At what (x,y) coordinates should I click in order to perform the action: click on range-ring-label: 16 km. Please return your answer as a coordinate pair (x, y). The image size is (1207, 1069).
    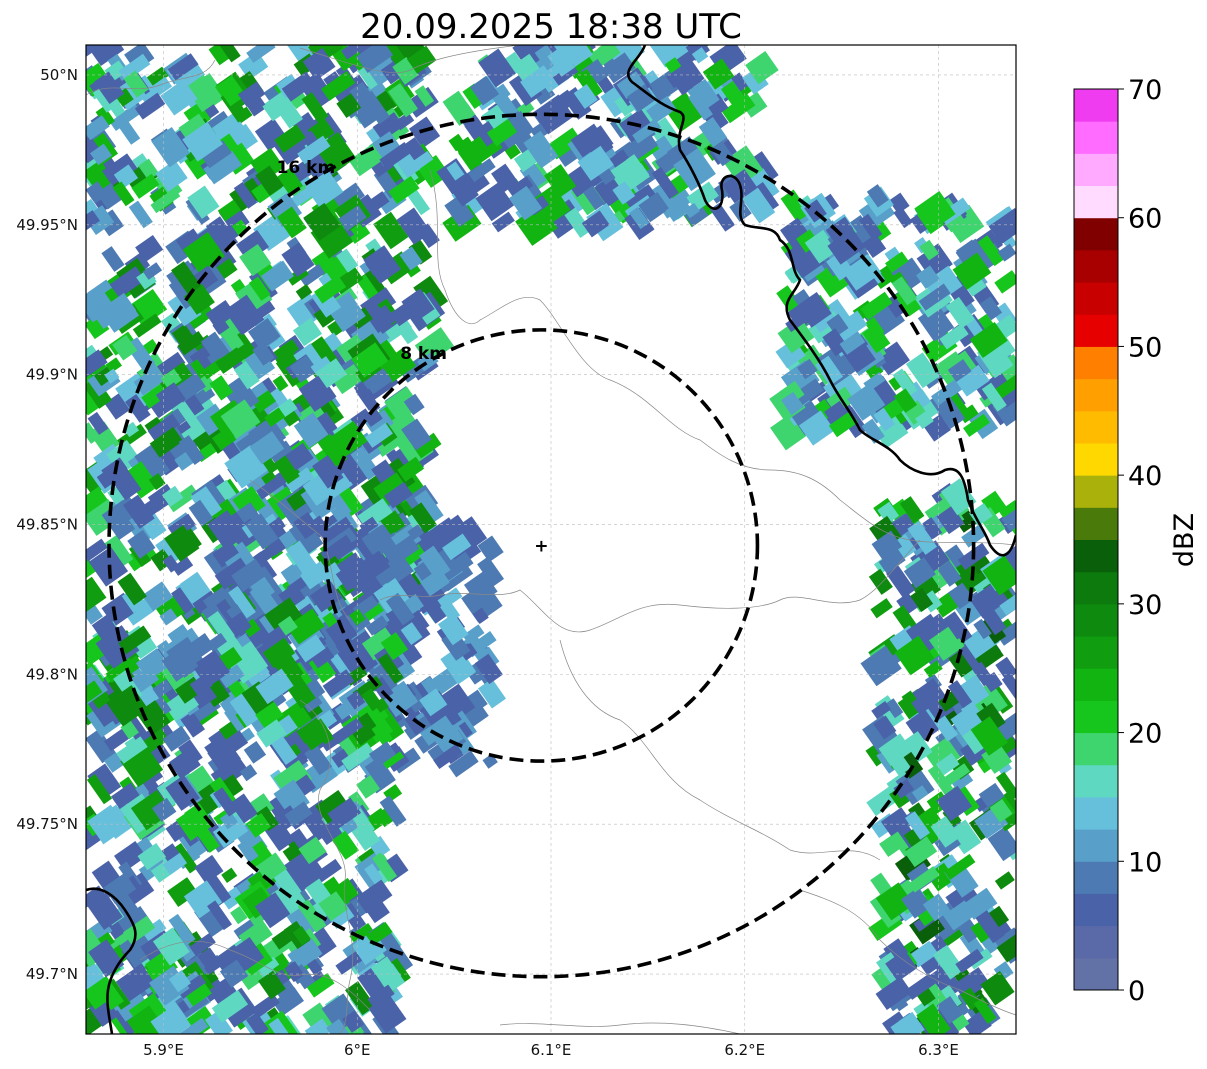
    Looking at the image, I should click on (306, 168).